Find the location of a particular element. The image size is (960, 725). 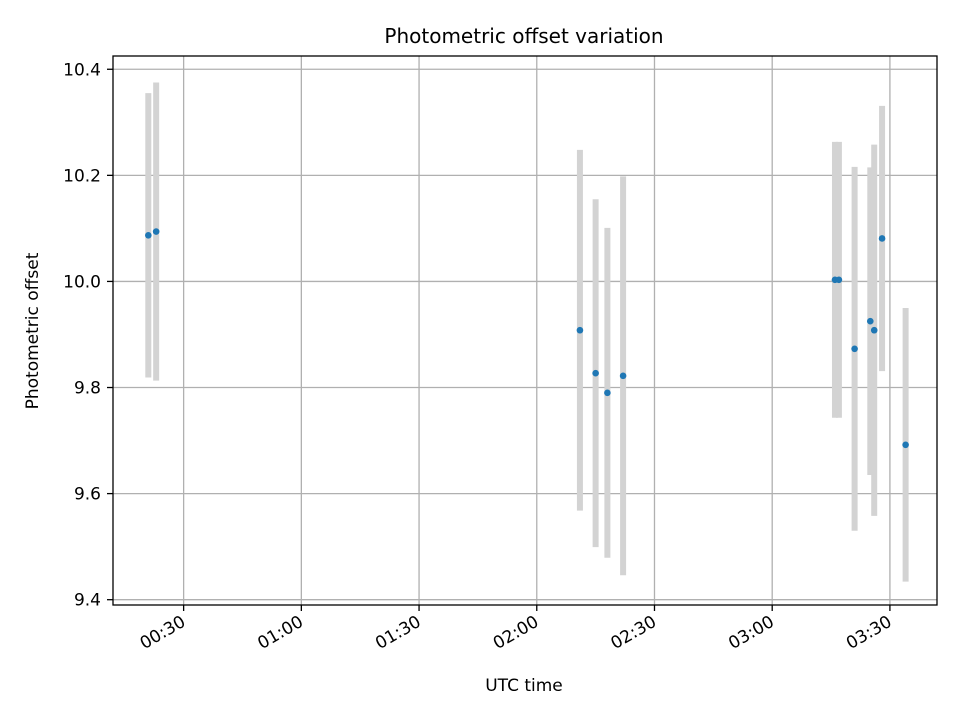

x-tick-label: 03:30 is located at coordinates (869, 633).